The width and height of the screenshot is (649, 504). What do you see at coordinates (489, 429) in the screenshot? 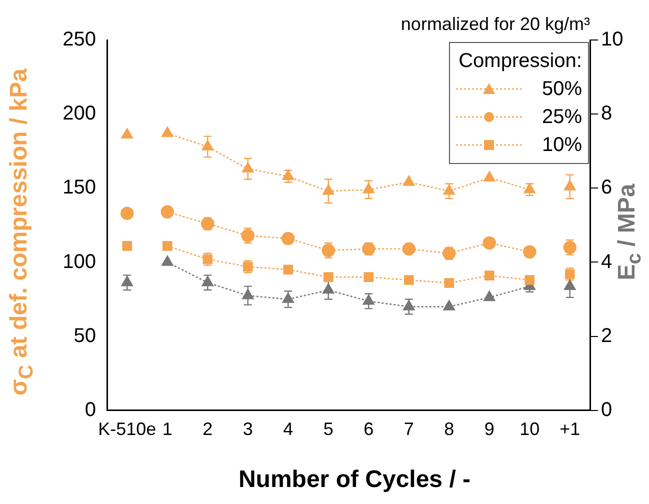
I see `x-tick-label: 9` at bounding box center [489, 429].